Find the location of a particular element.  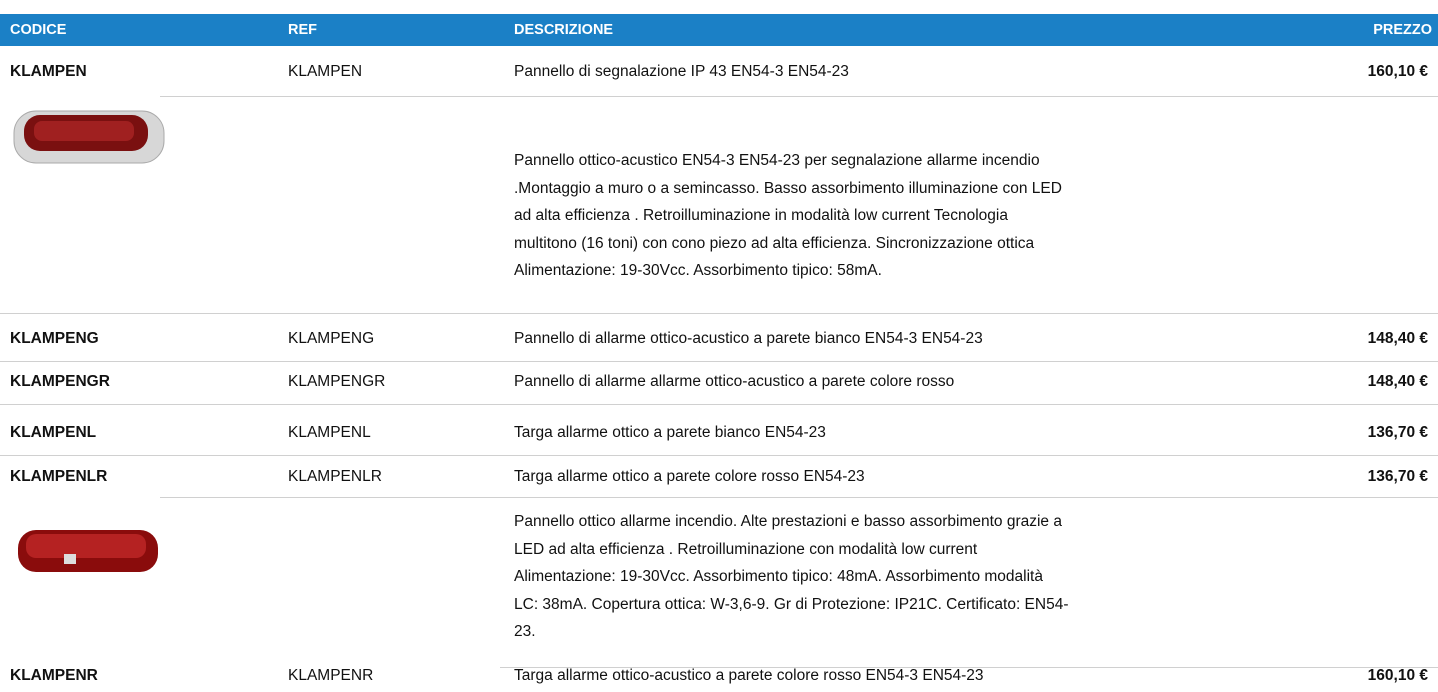

header-ref: REF is located at coordinates (302, 30).